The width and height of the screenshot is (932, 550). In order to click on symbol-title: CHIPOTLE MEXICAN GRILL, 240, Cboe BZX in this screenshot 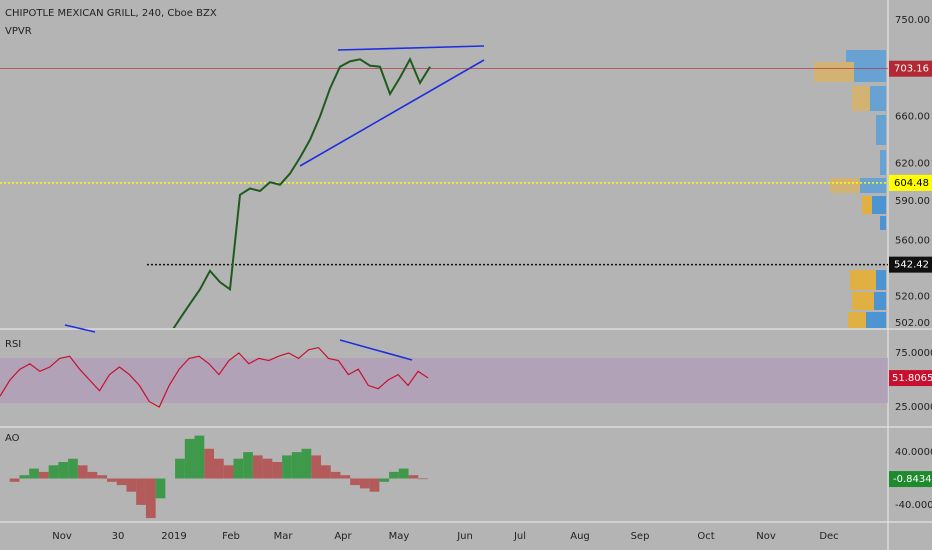, I will do `click(111, 13)`.